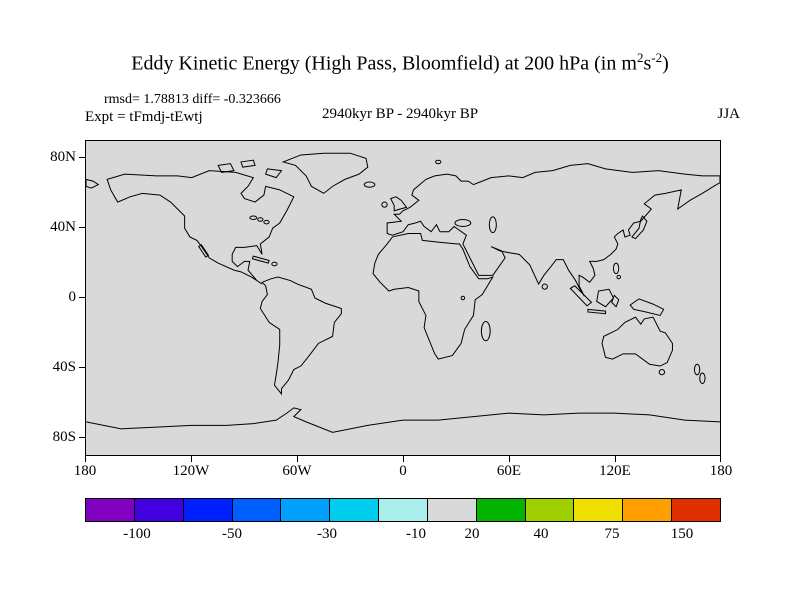  Describe the element at coordinates (544, 286) in the screenshot. I see `coastline-sri-lanka` at that location.